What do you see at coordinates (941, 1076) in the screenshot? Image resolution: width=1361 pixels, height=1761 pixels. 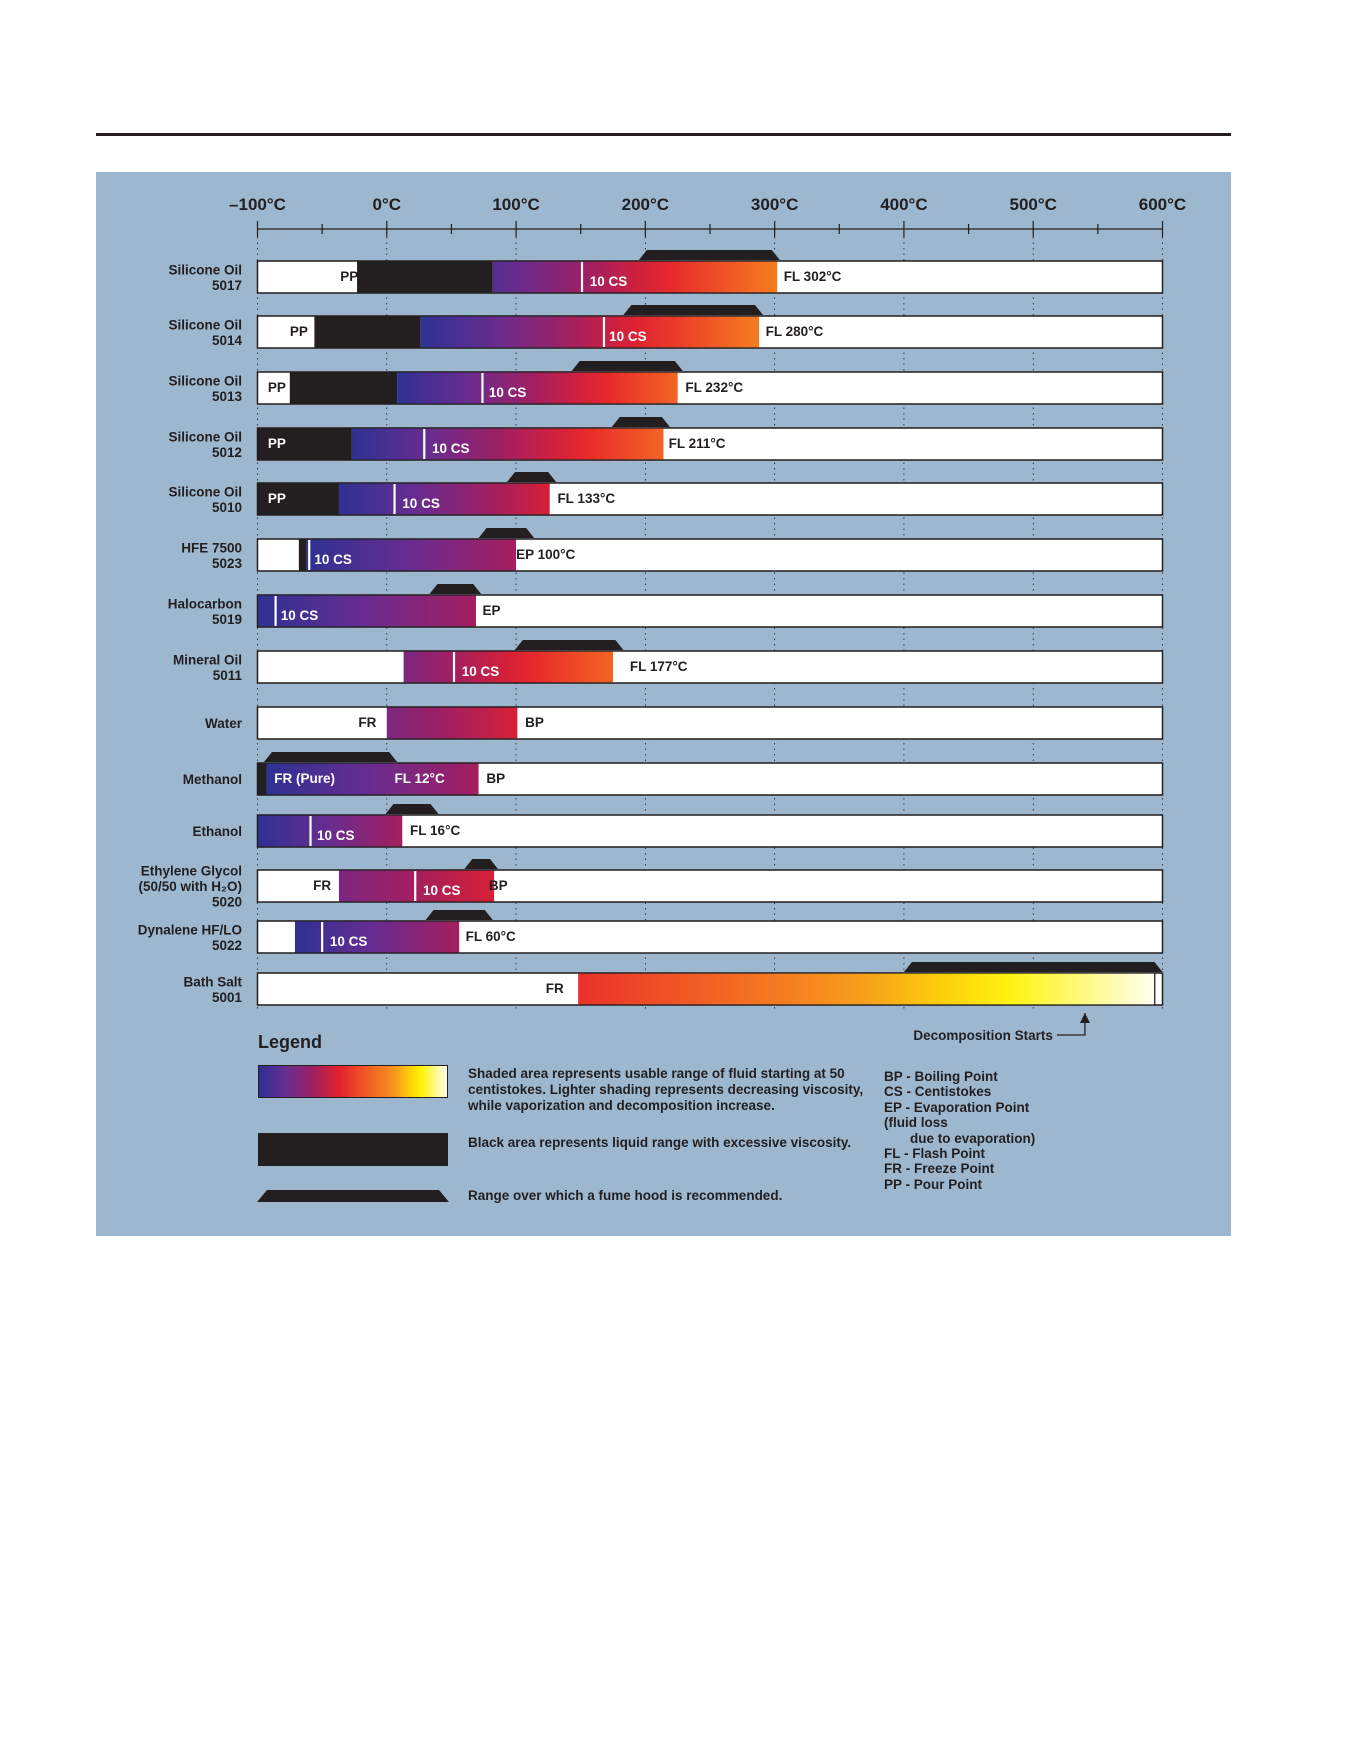 I see `abbr-bp: BP - Boiling Point` at bounding box center [941, 1076].